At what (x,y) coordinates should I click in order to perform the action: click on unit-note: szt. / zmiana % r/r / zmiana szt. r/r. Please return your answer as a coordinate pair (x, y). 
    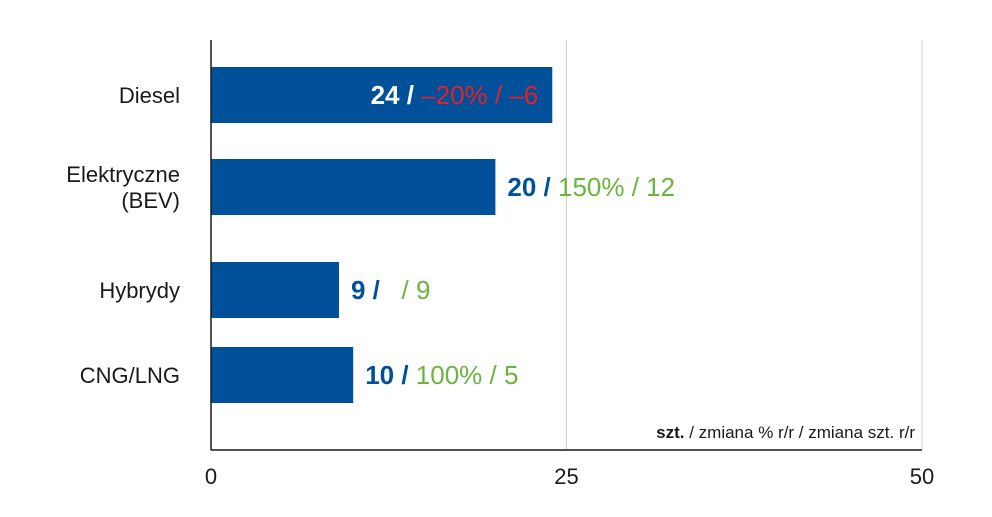
    Looking at the image, I should click on (785, 432).